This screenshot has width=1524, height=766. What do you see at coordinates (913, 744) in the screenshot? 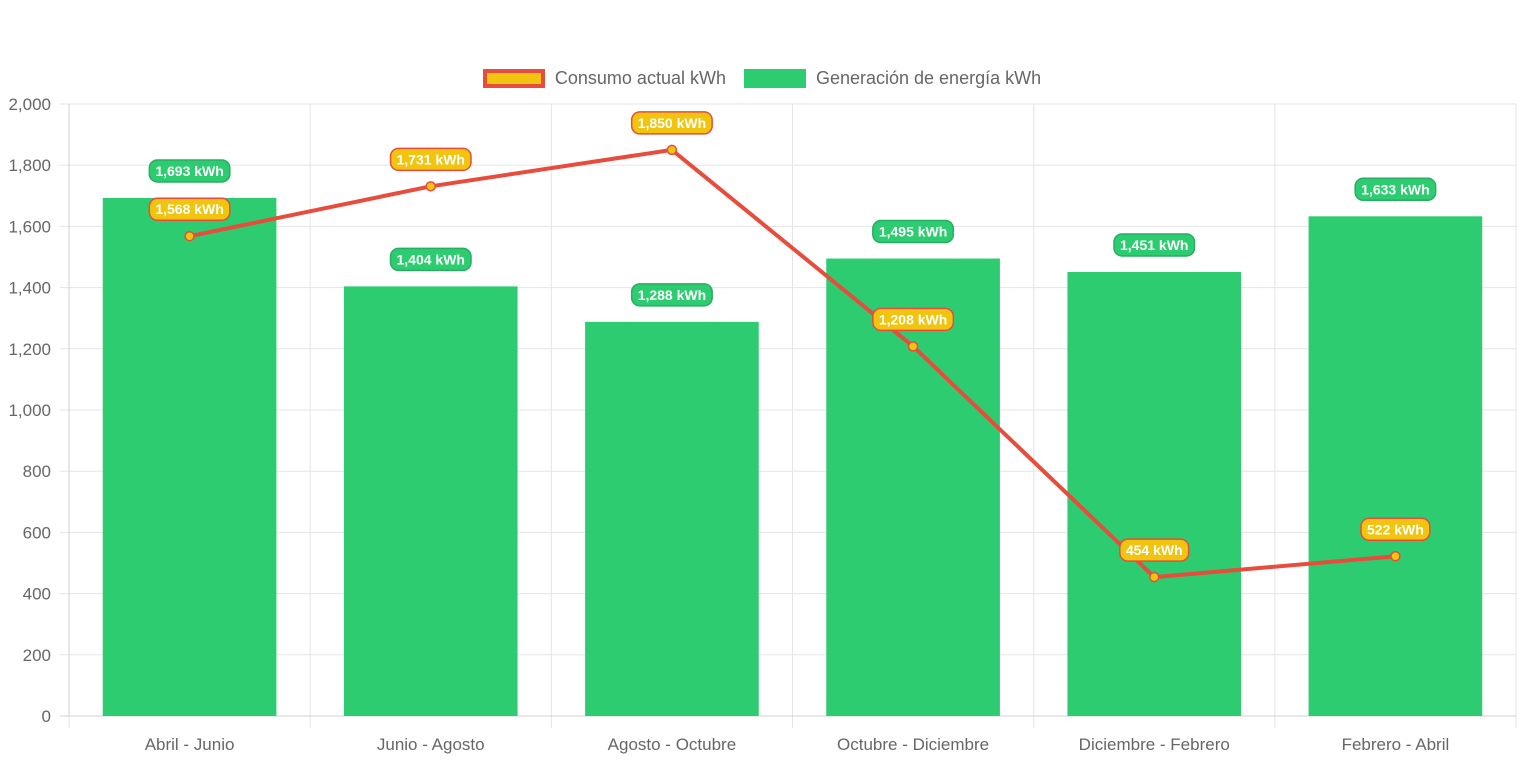
I see `x-tick-label: Octubre - Diciembre` at bounding box center [913, 744].